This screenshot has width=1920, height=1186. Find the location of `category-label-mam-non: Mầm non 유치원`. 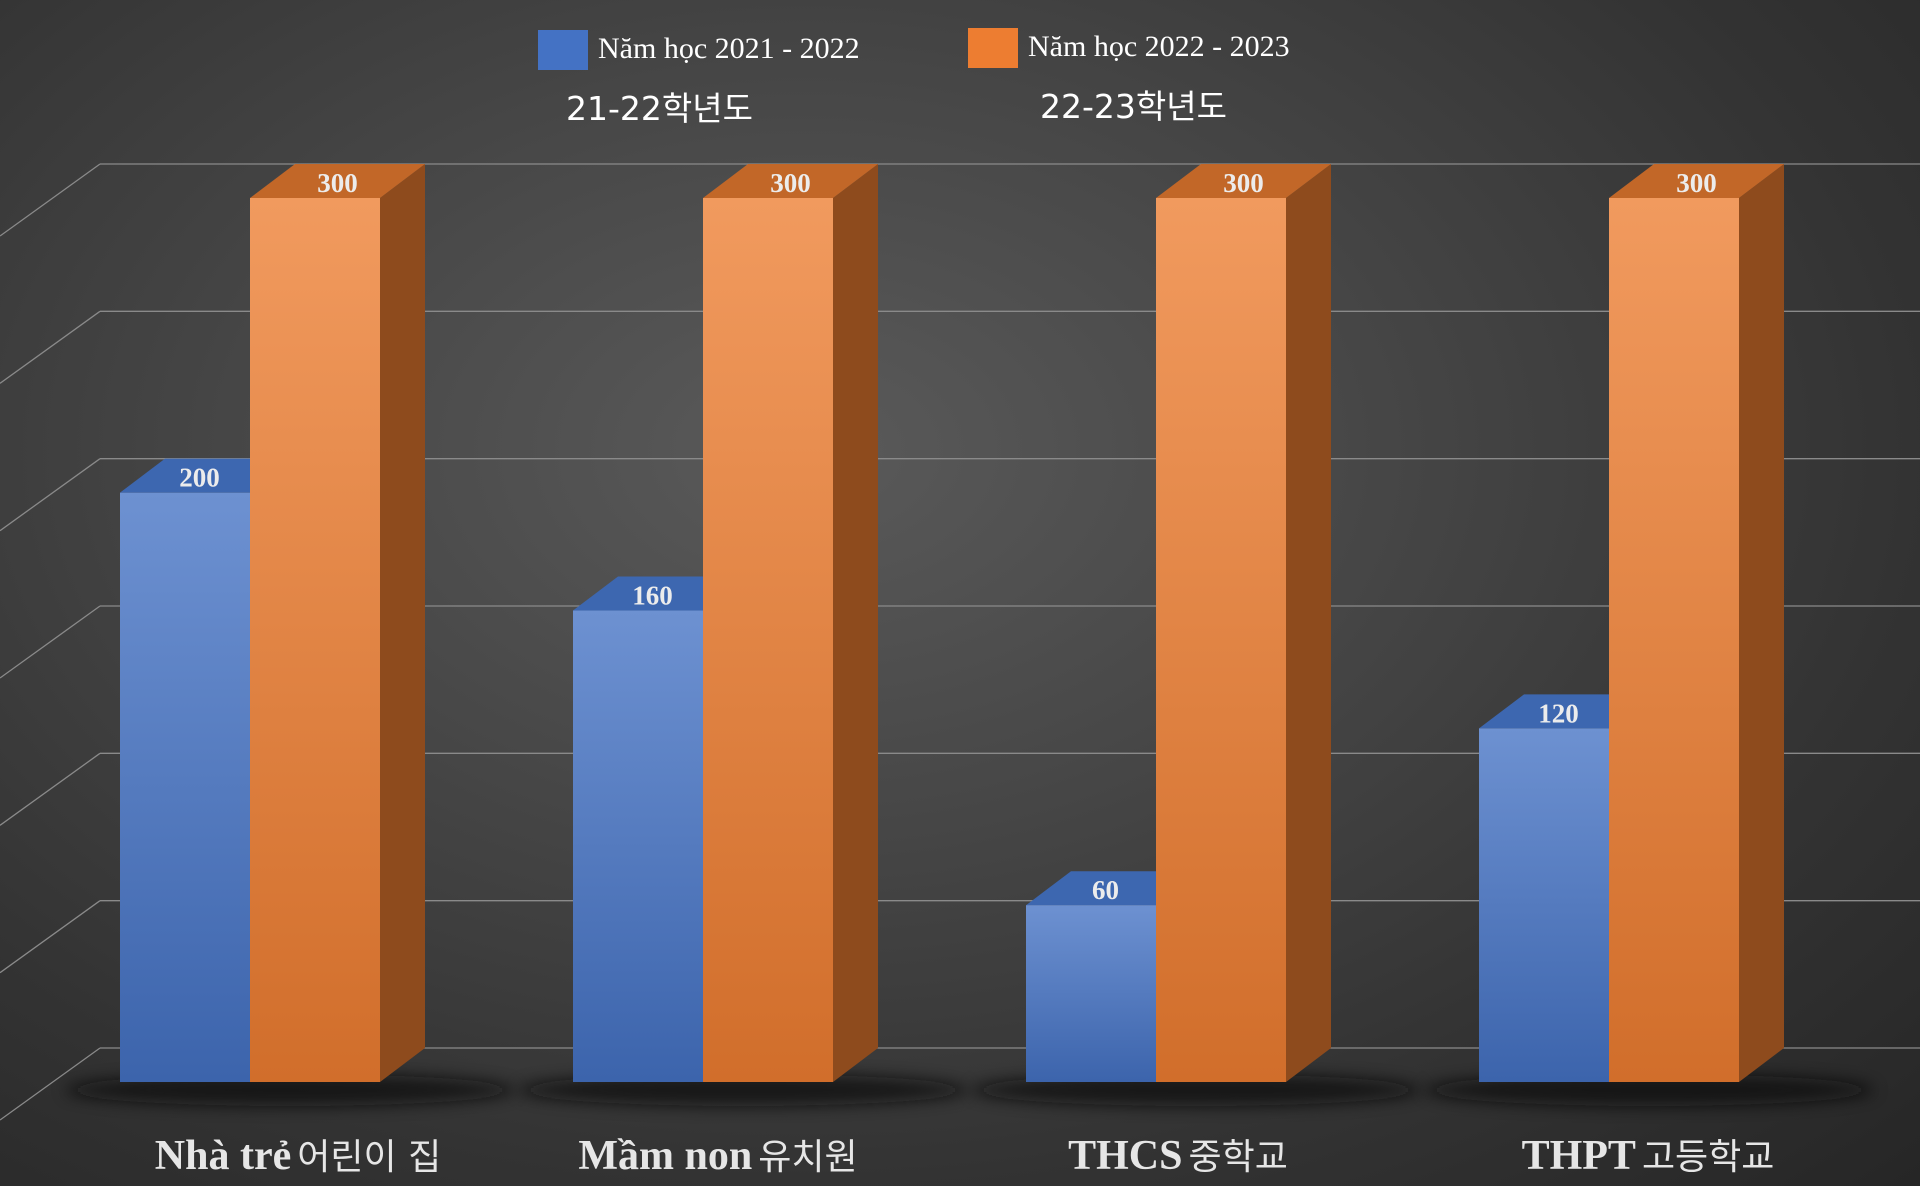

category-label-mam-non: Mầm non 유치원 is located at coordinates (717, 1154).